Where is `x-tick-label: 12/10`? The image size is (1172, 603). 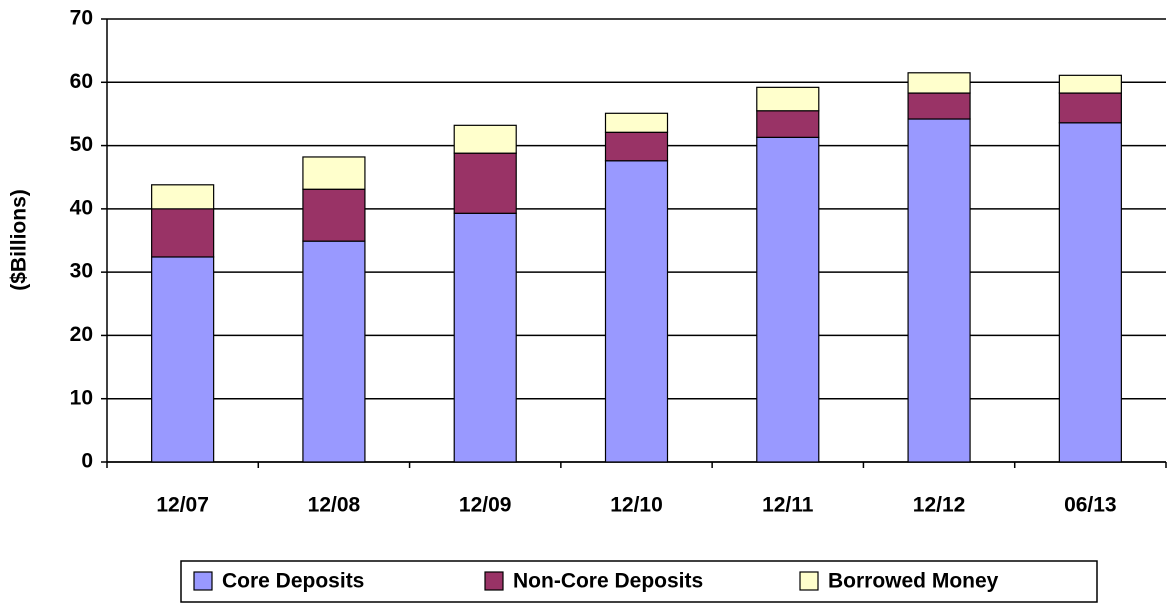
x-tick-label: 12/10 is located at coordinates (636, 505).